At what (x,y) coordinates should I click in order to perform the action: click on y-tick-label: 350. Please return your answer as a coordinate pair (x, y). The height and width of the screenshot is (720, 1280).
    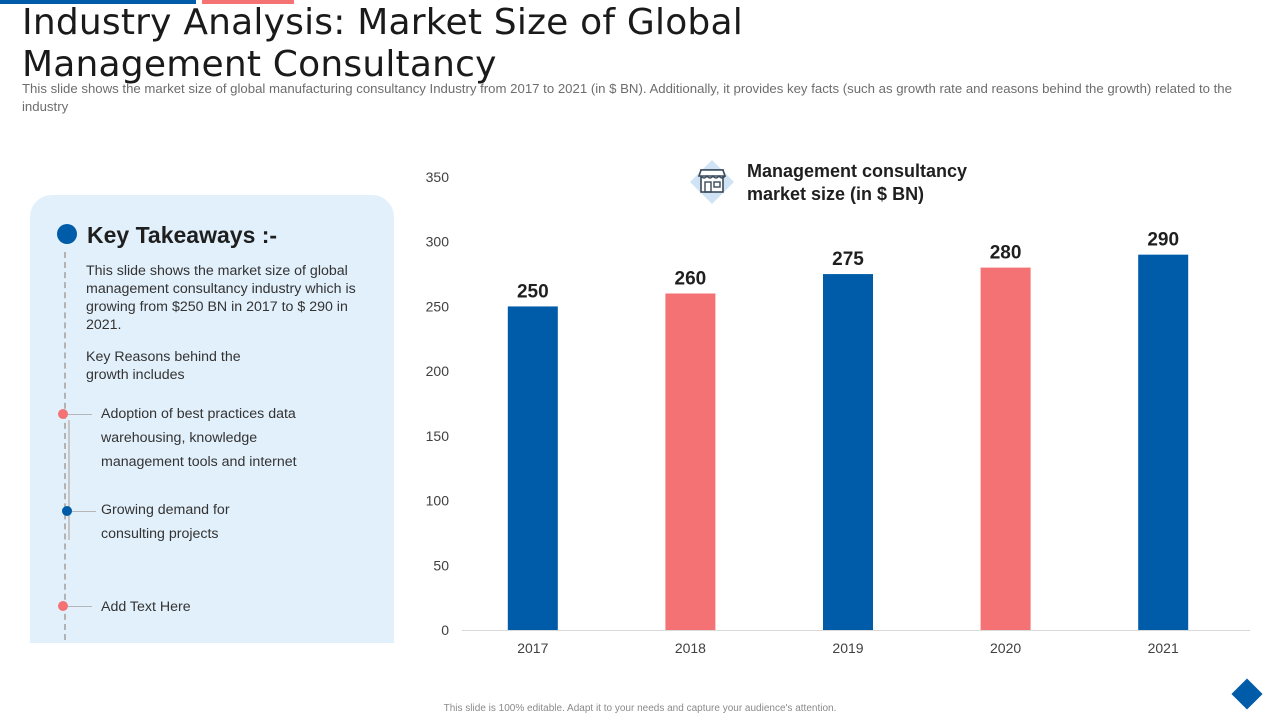
    Looking at the image, I should click on (438, 177).